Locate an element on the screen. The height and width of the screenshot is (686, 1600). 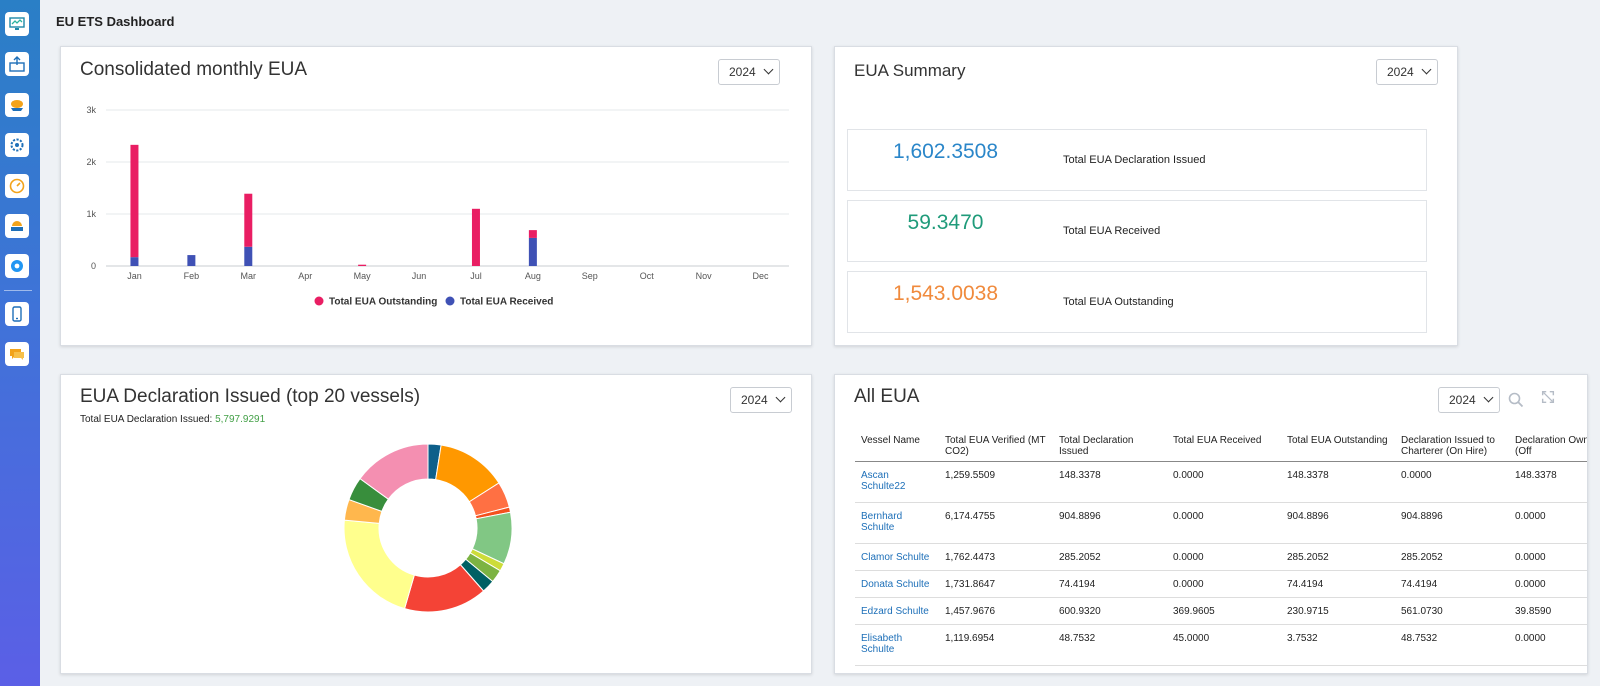
x-tick-label: Apr is located at coordinates (305, 276).